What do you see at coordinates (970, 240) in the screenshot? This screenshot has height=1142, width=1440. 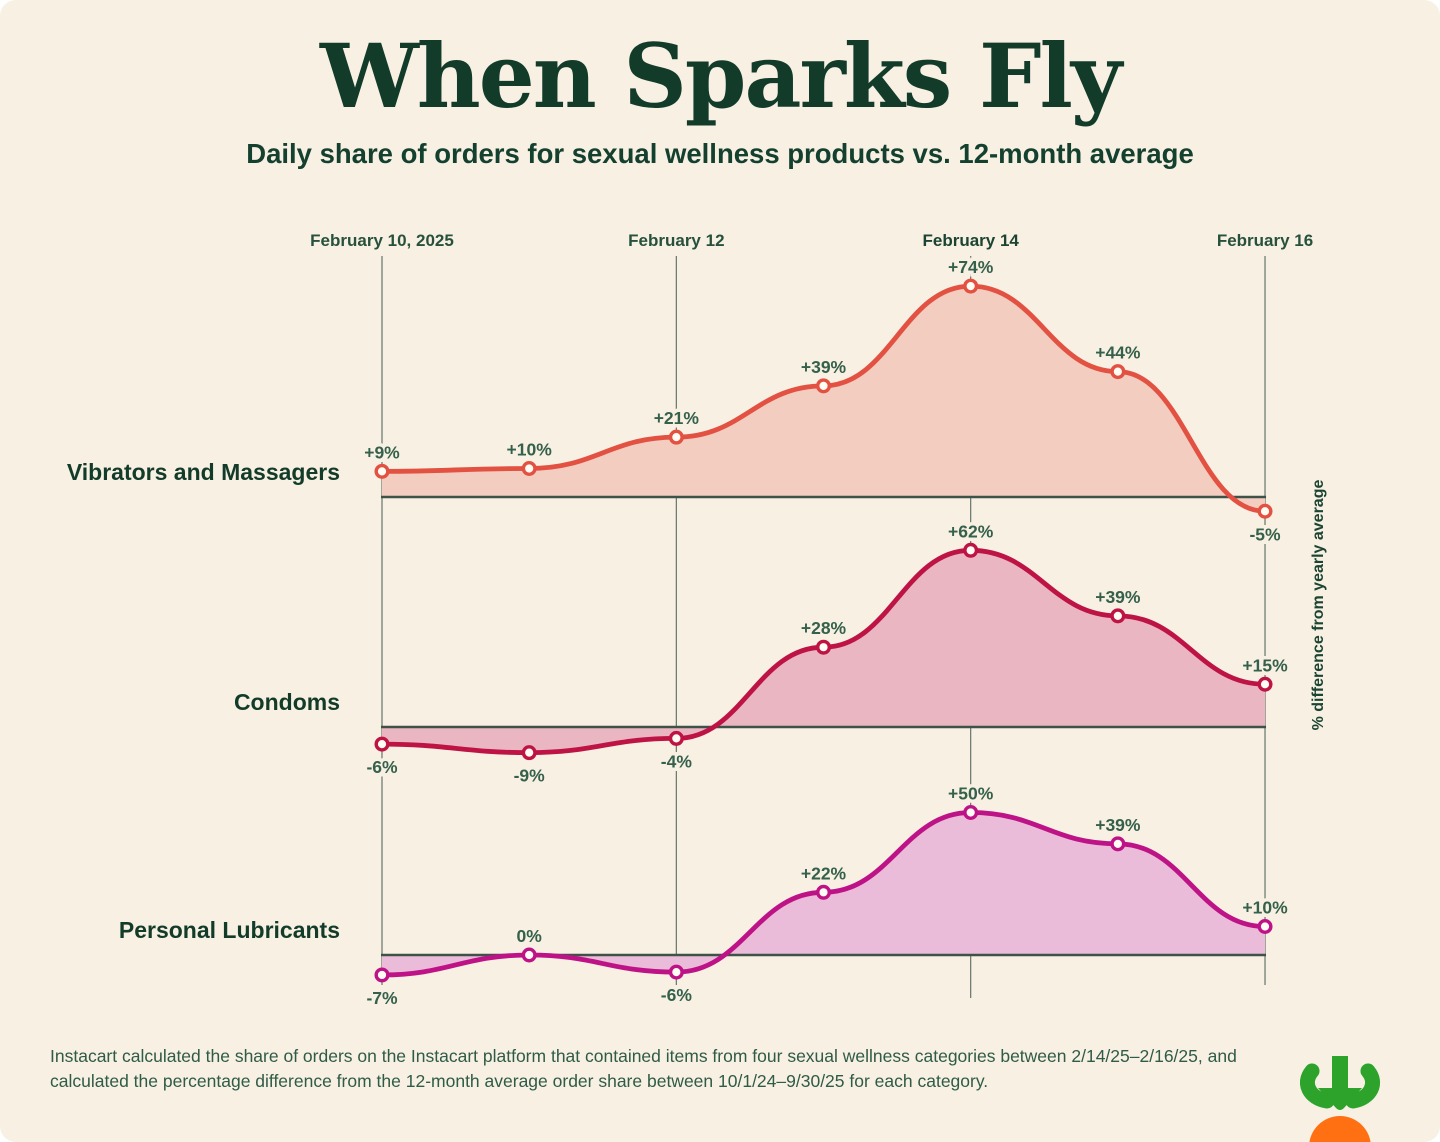 I see `date-label: February 14` at bounding box center [970, 240].